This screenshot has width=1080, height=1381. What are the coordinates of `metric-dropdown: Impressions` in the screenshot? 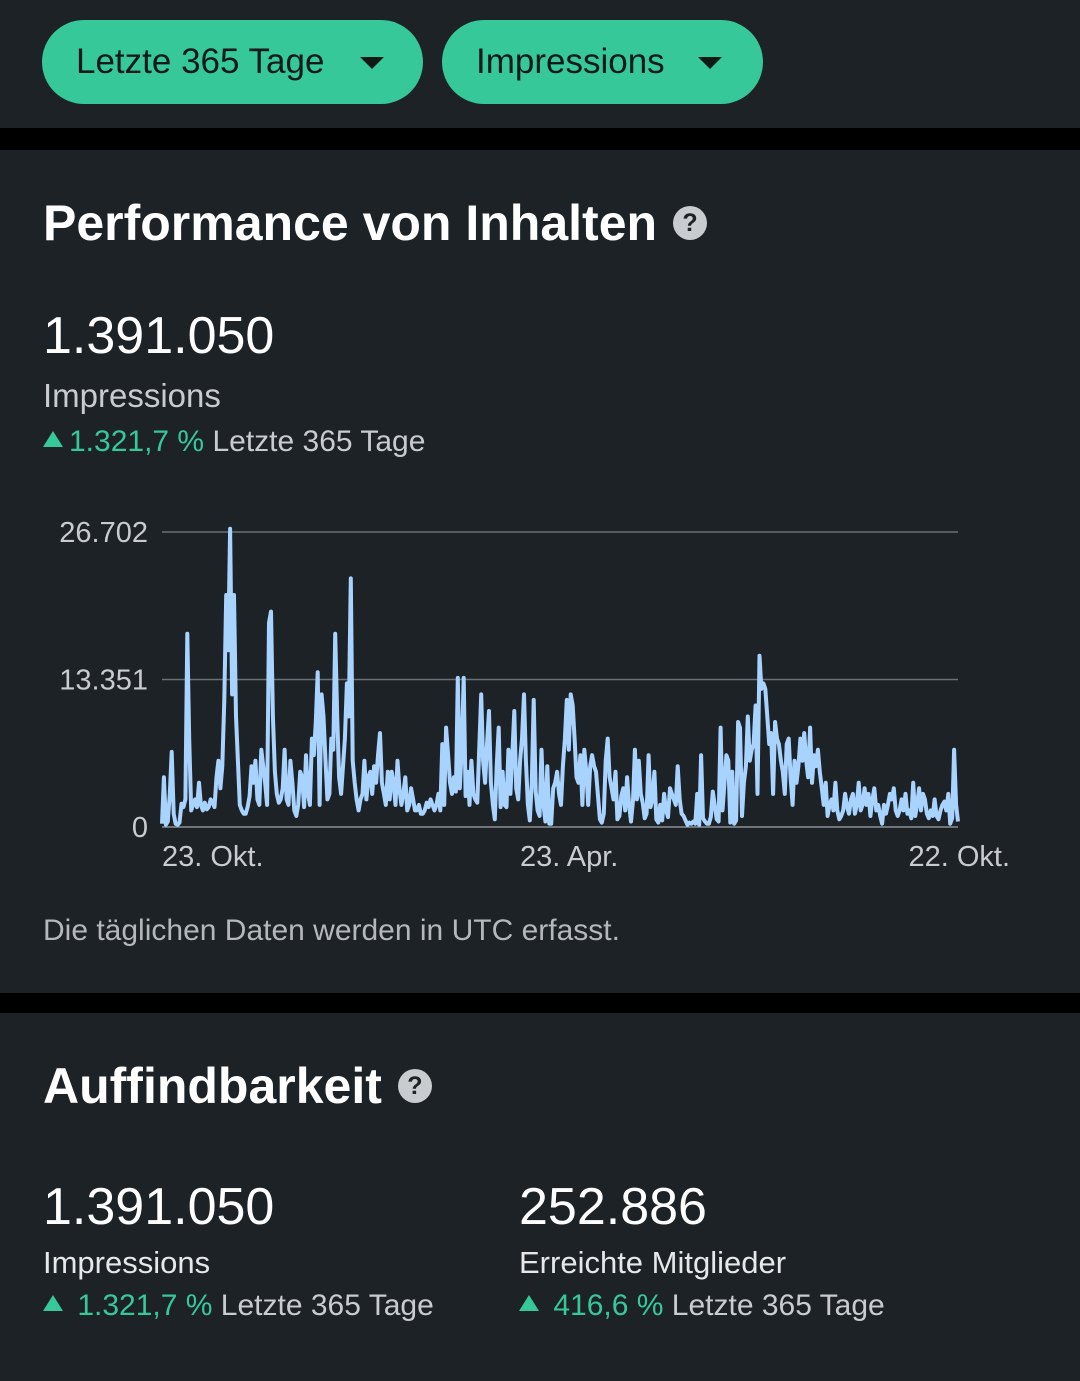 It's located at (602, 62).